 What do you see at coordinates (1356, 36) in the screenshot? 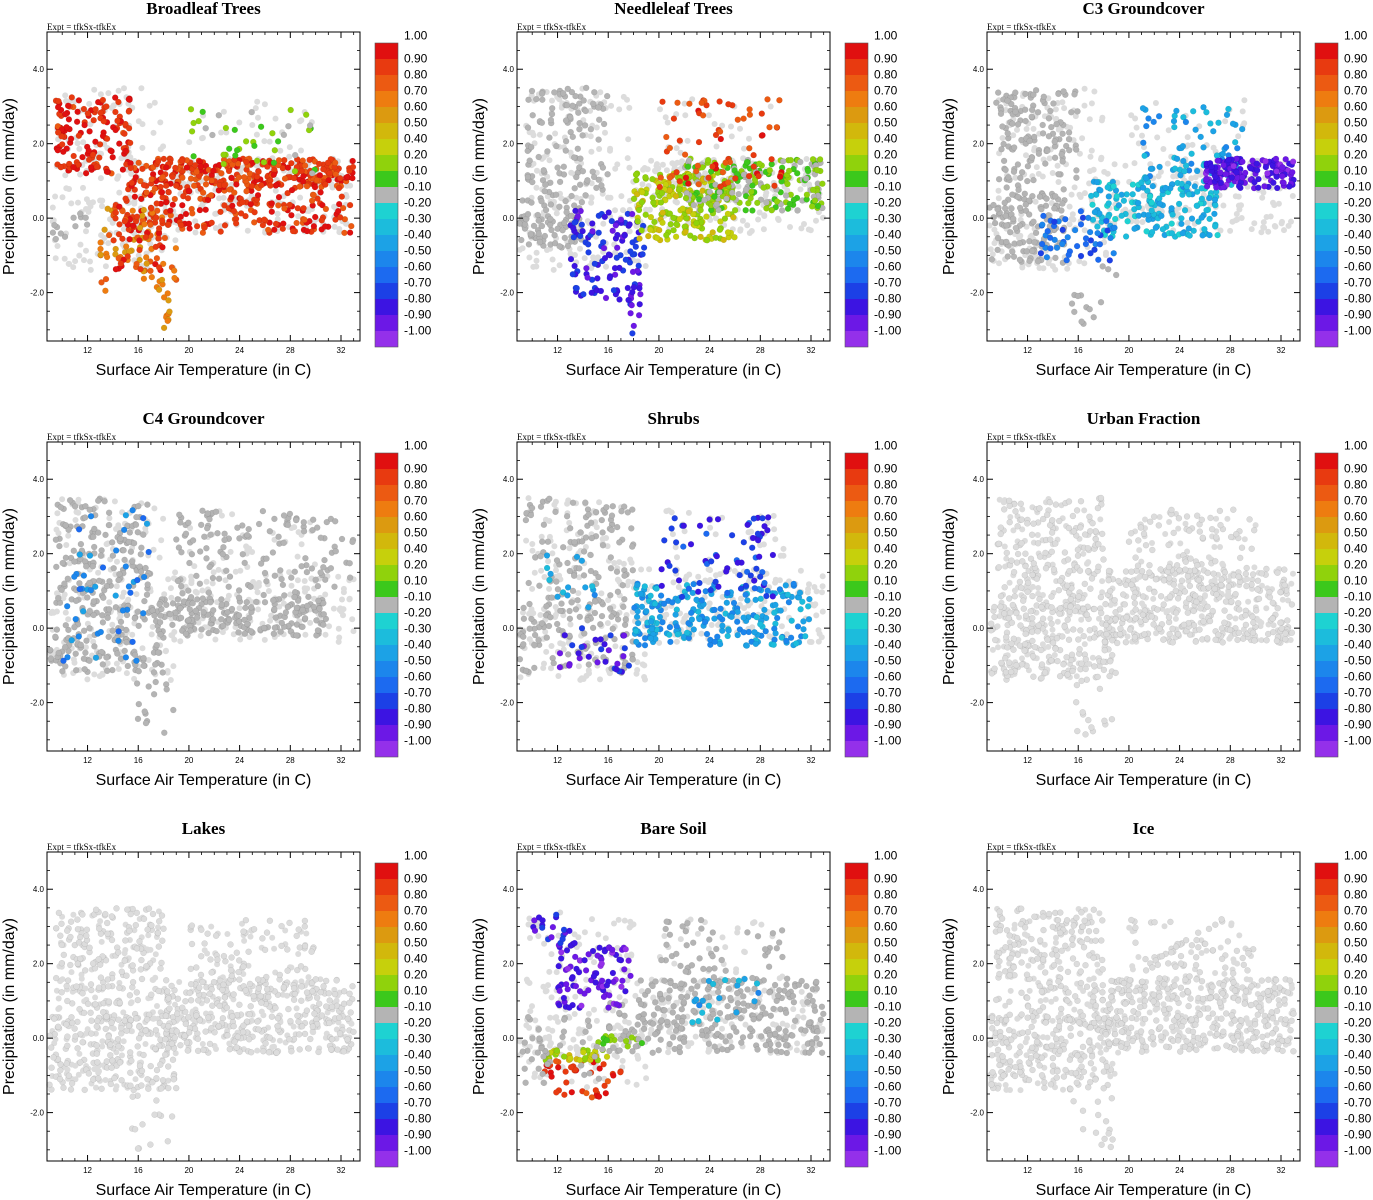
I see `colorbar-label: 1.00` at bounding box center [1356, 36].